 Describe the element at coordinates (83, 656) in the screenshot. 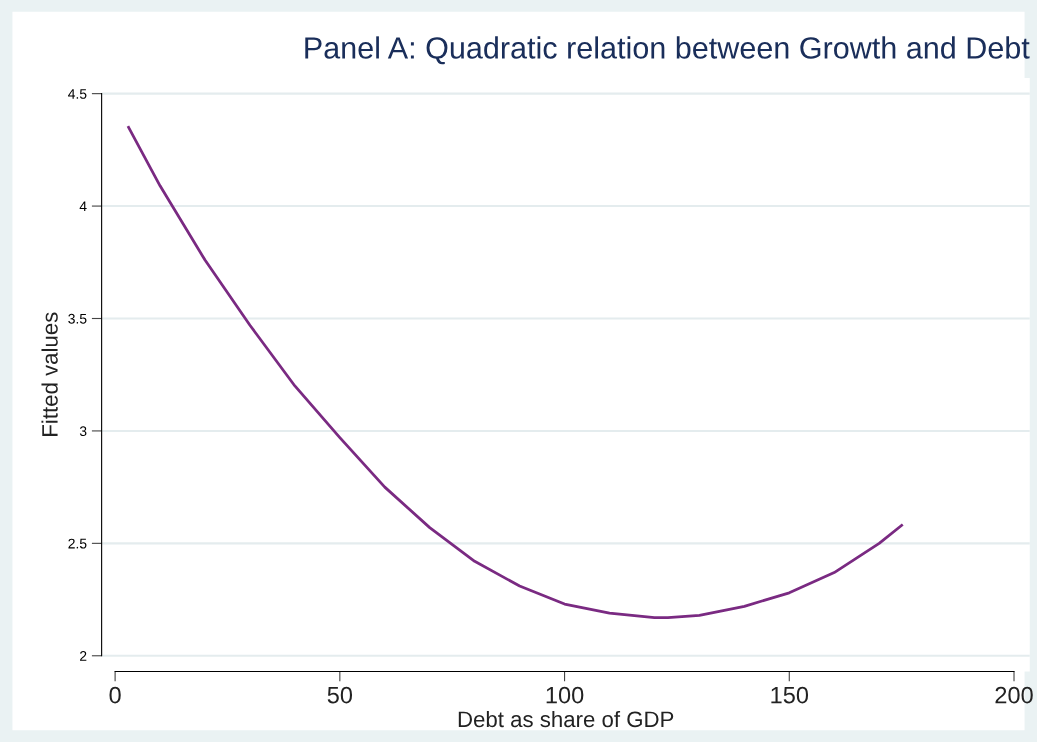

I see `y-tick-label: 2` at that location.